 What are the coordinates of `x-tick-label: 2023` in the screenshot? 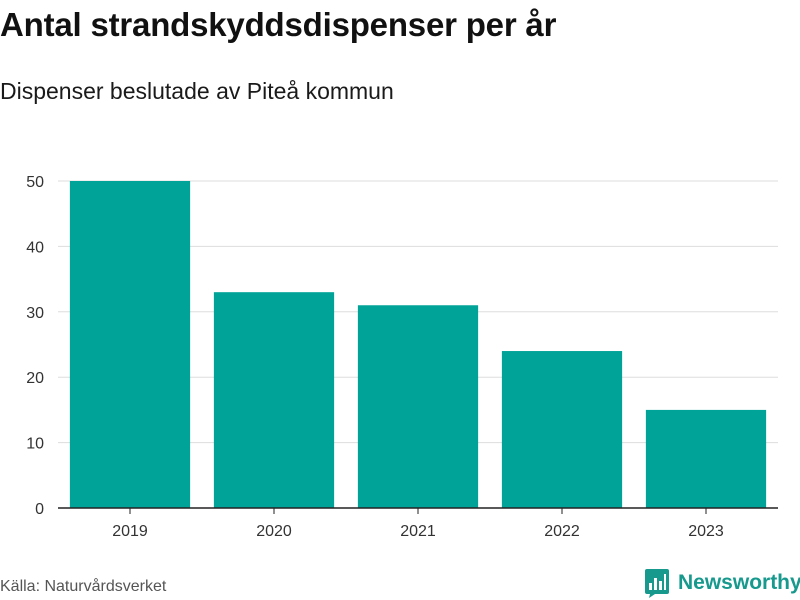 It's located at (706, 531).